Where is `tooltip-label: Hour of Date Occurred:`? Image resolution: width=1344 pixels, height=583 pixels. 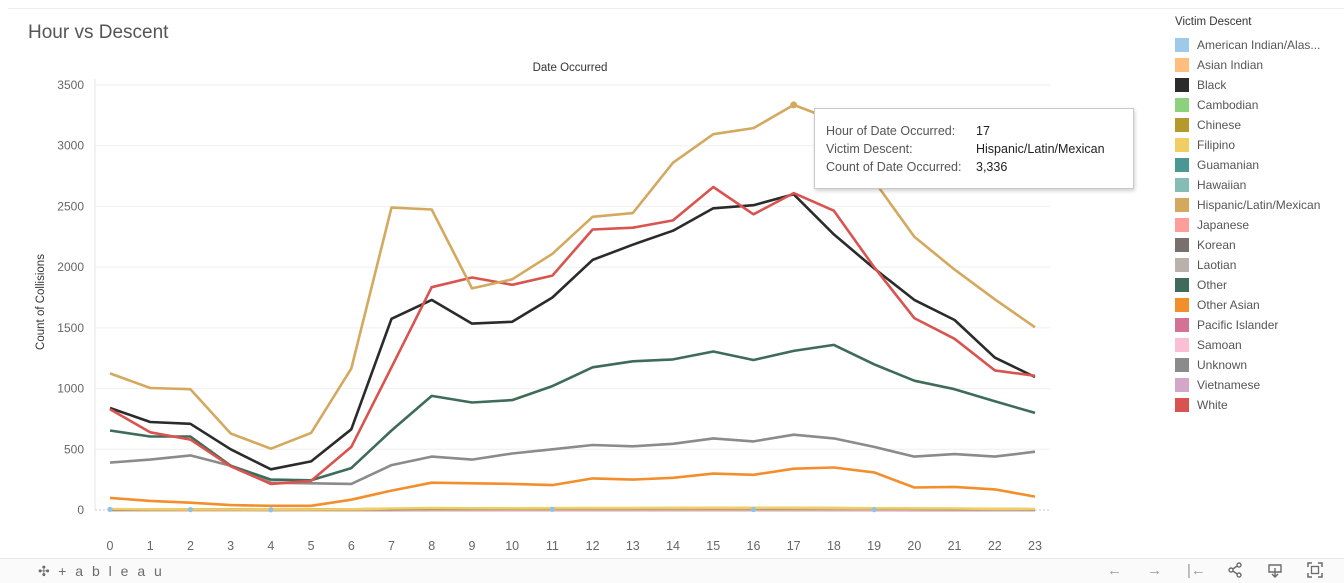
tooltip-label: Hour of Date Occurred: is located at coordinates (901, 131).